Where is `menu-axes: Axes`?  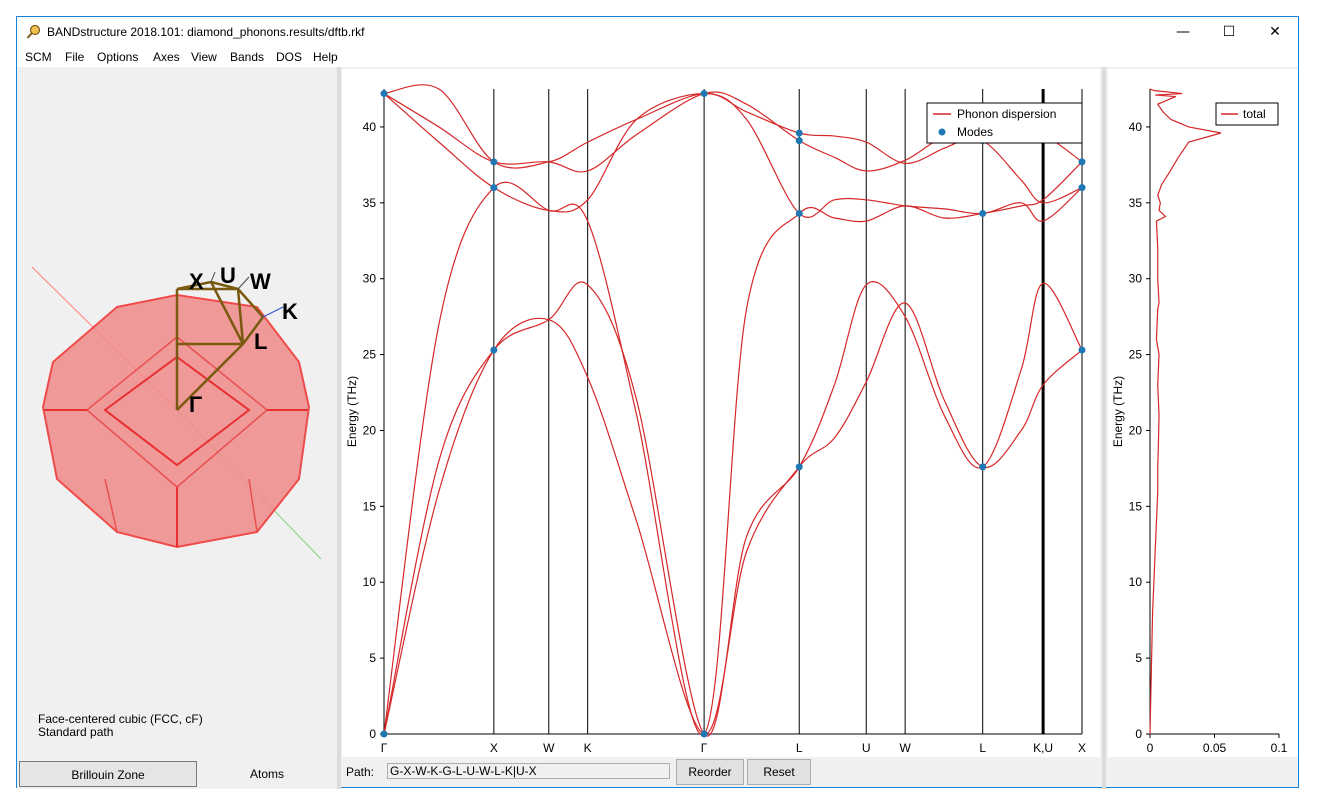
menu-axes: Axes is located at coordinates (166, 57).